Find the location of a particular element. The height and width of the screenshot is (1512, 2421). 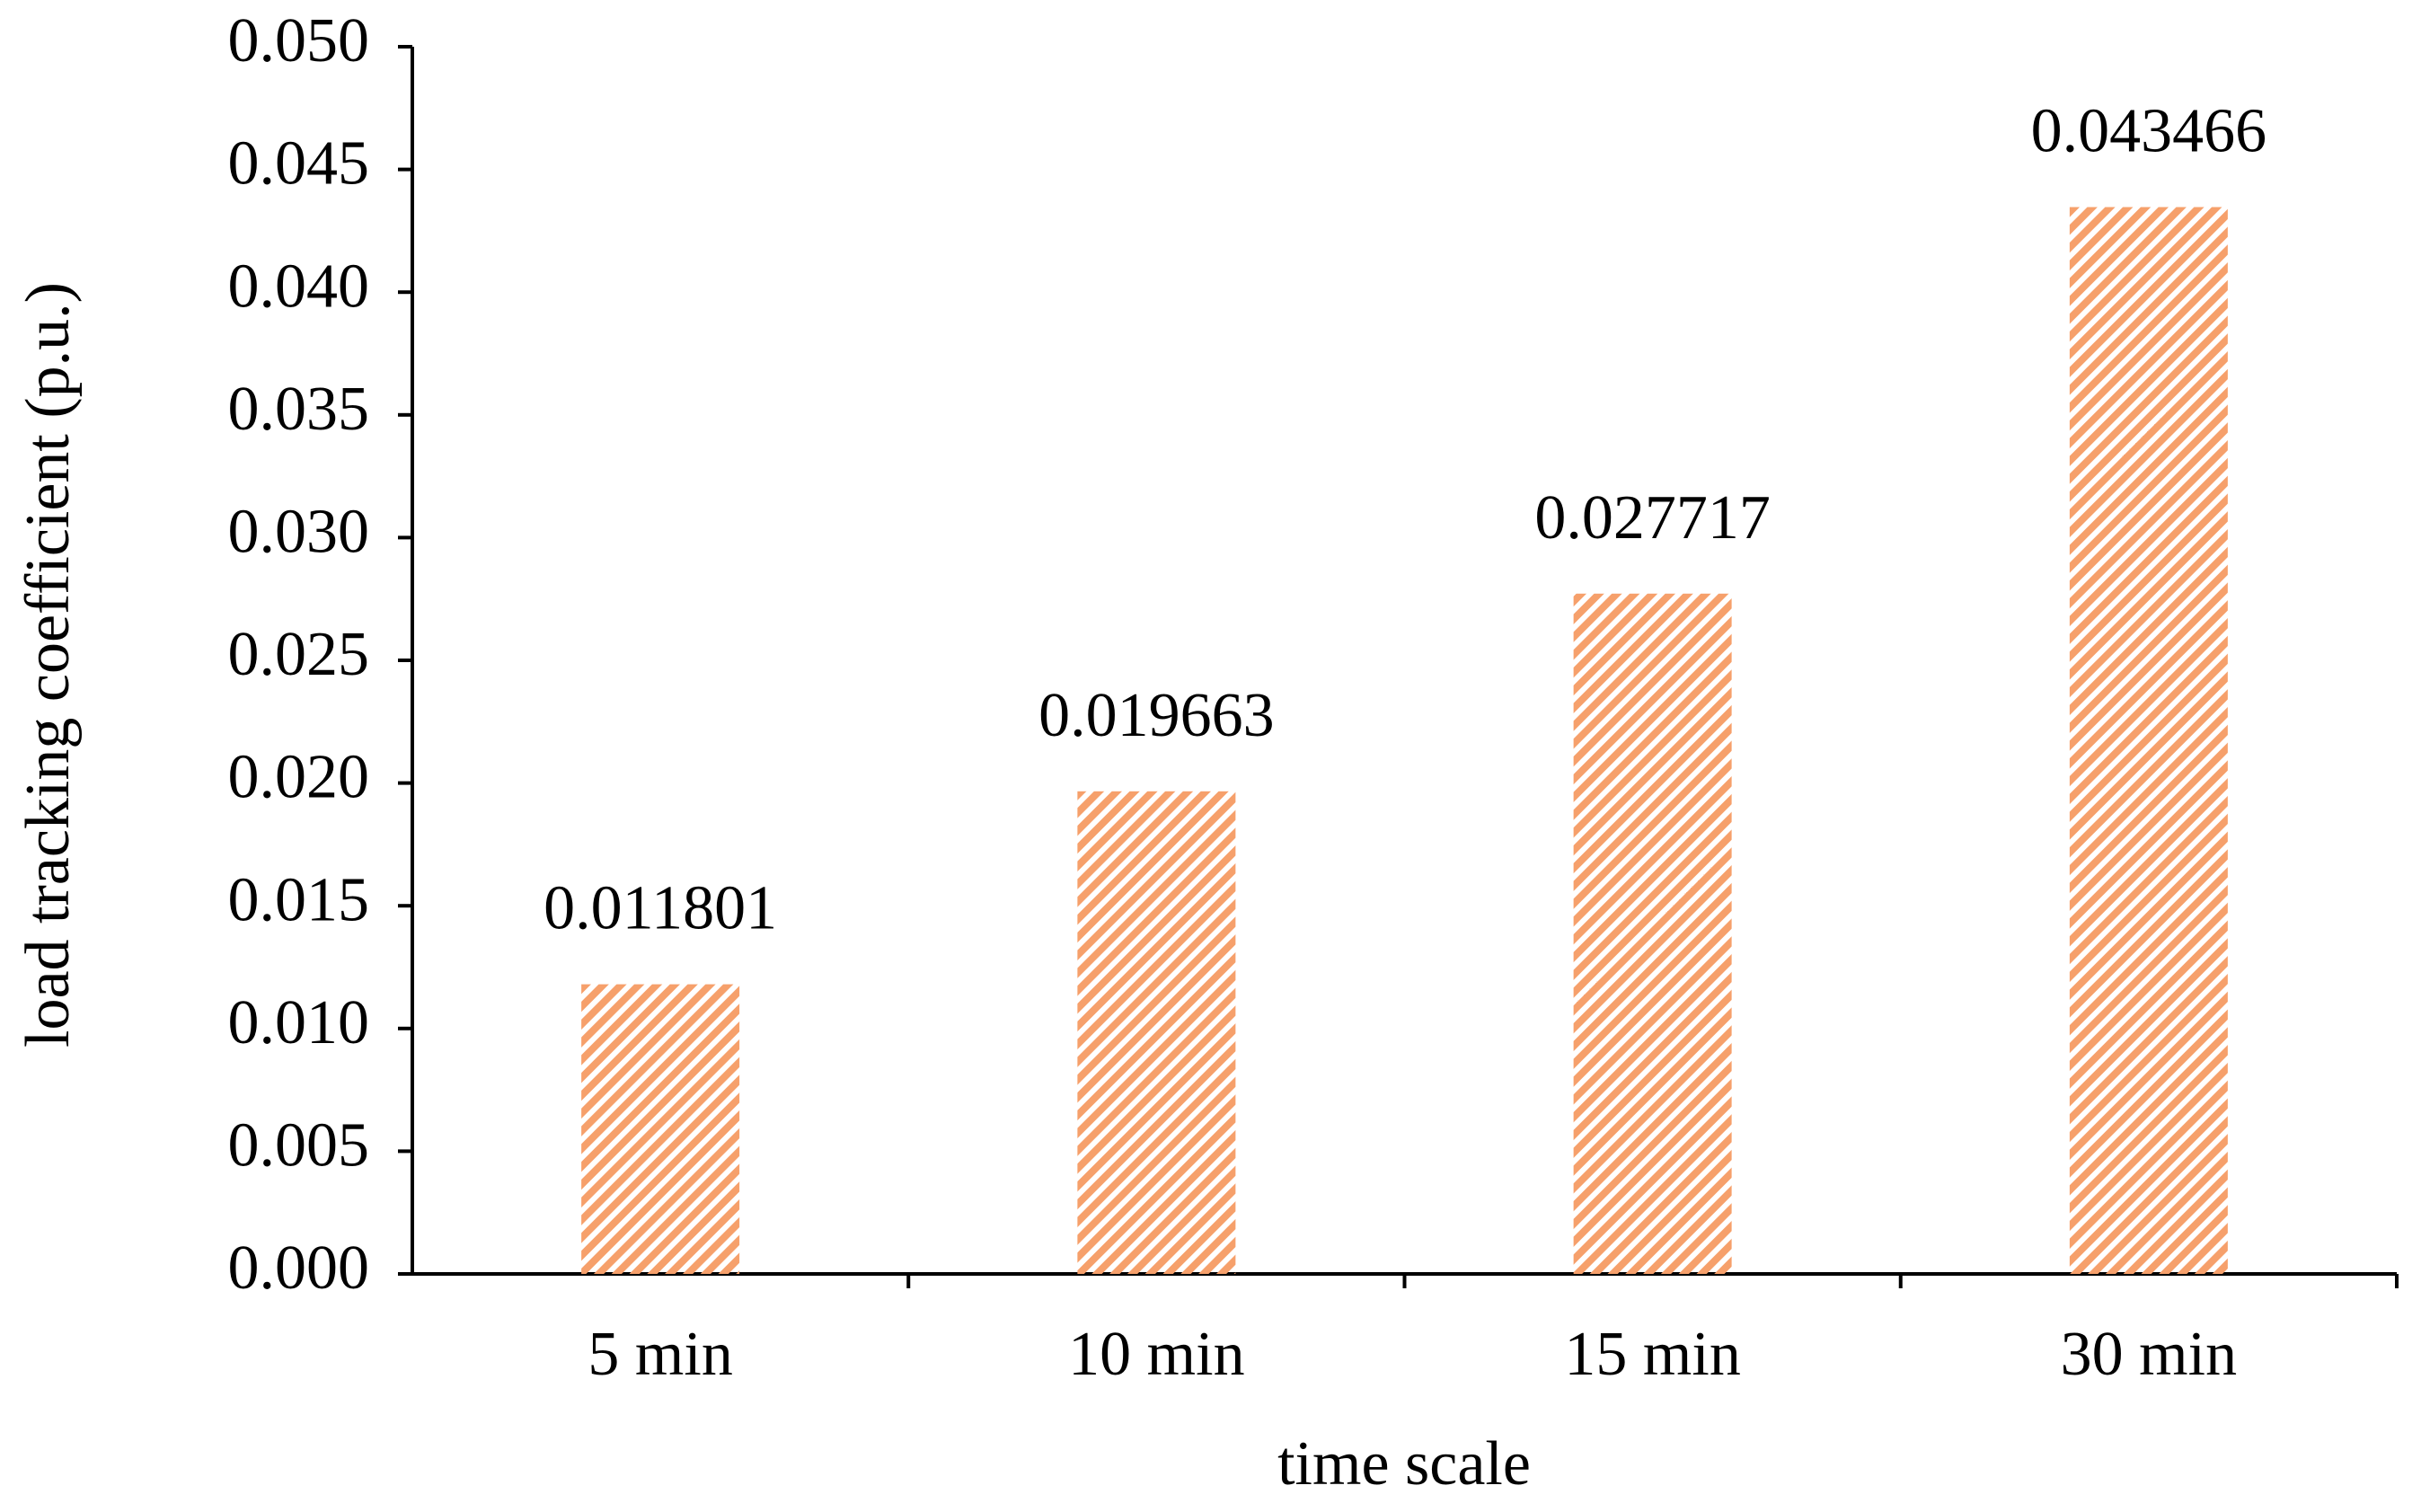

y-tick-label: 0.005 is located at coordinates (299, 1145).